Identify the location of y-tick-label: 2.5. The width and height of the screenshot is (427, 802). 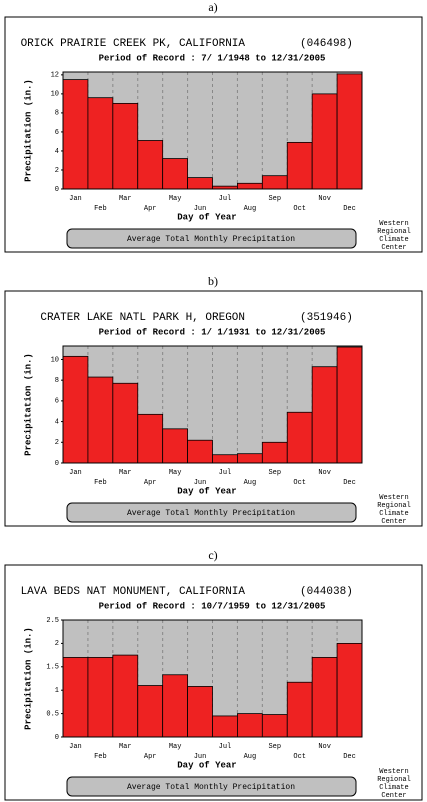
(52, 621).